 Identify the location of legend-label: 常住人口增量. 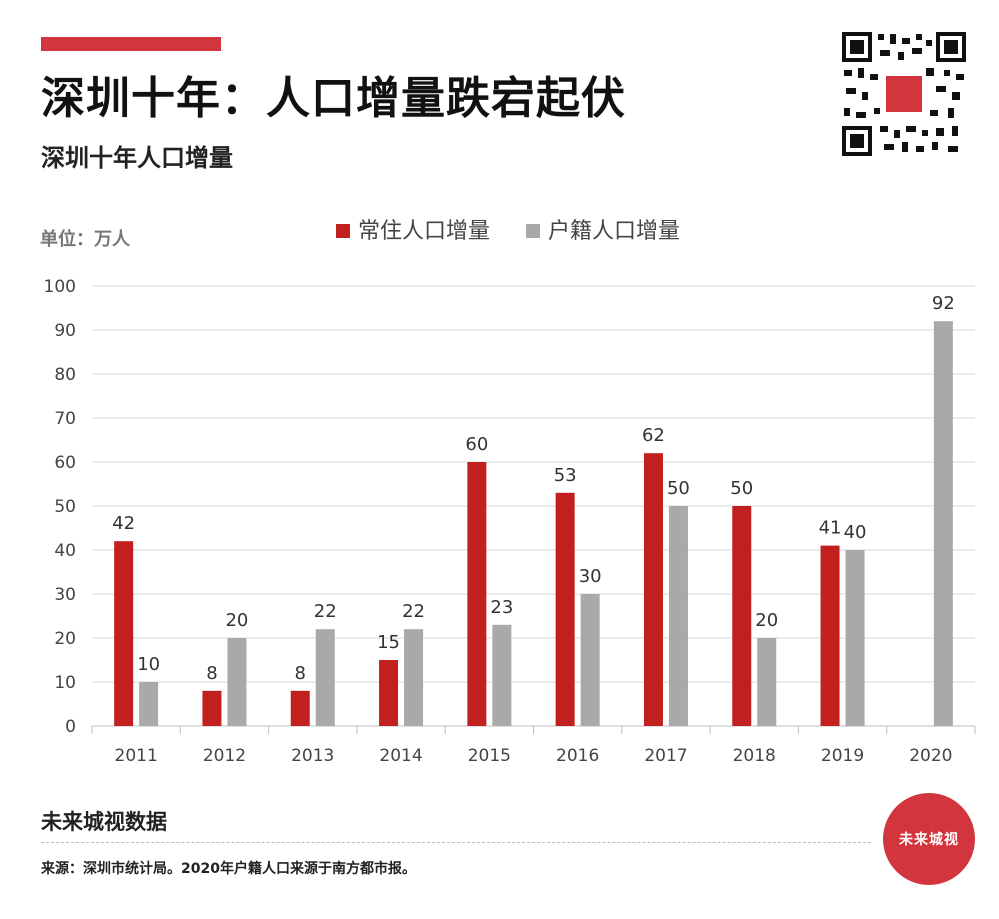
(424, 231).